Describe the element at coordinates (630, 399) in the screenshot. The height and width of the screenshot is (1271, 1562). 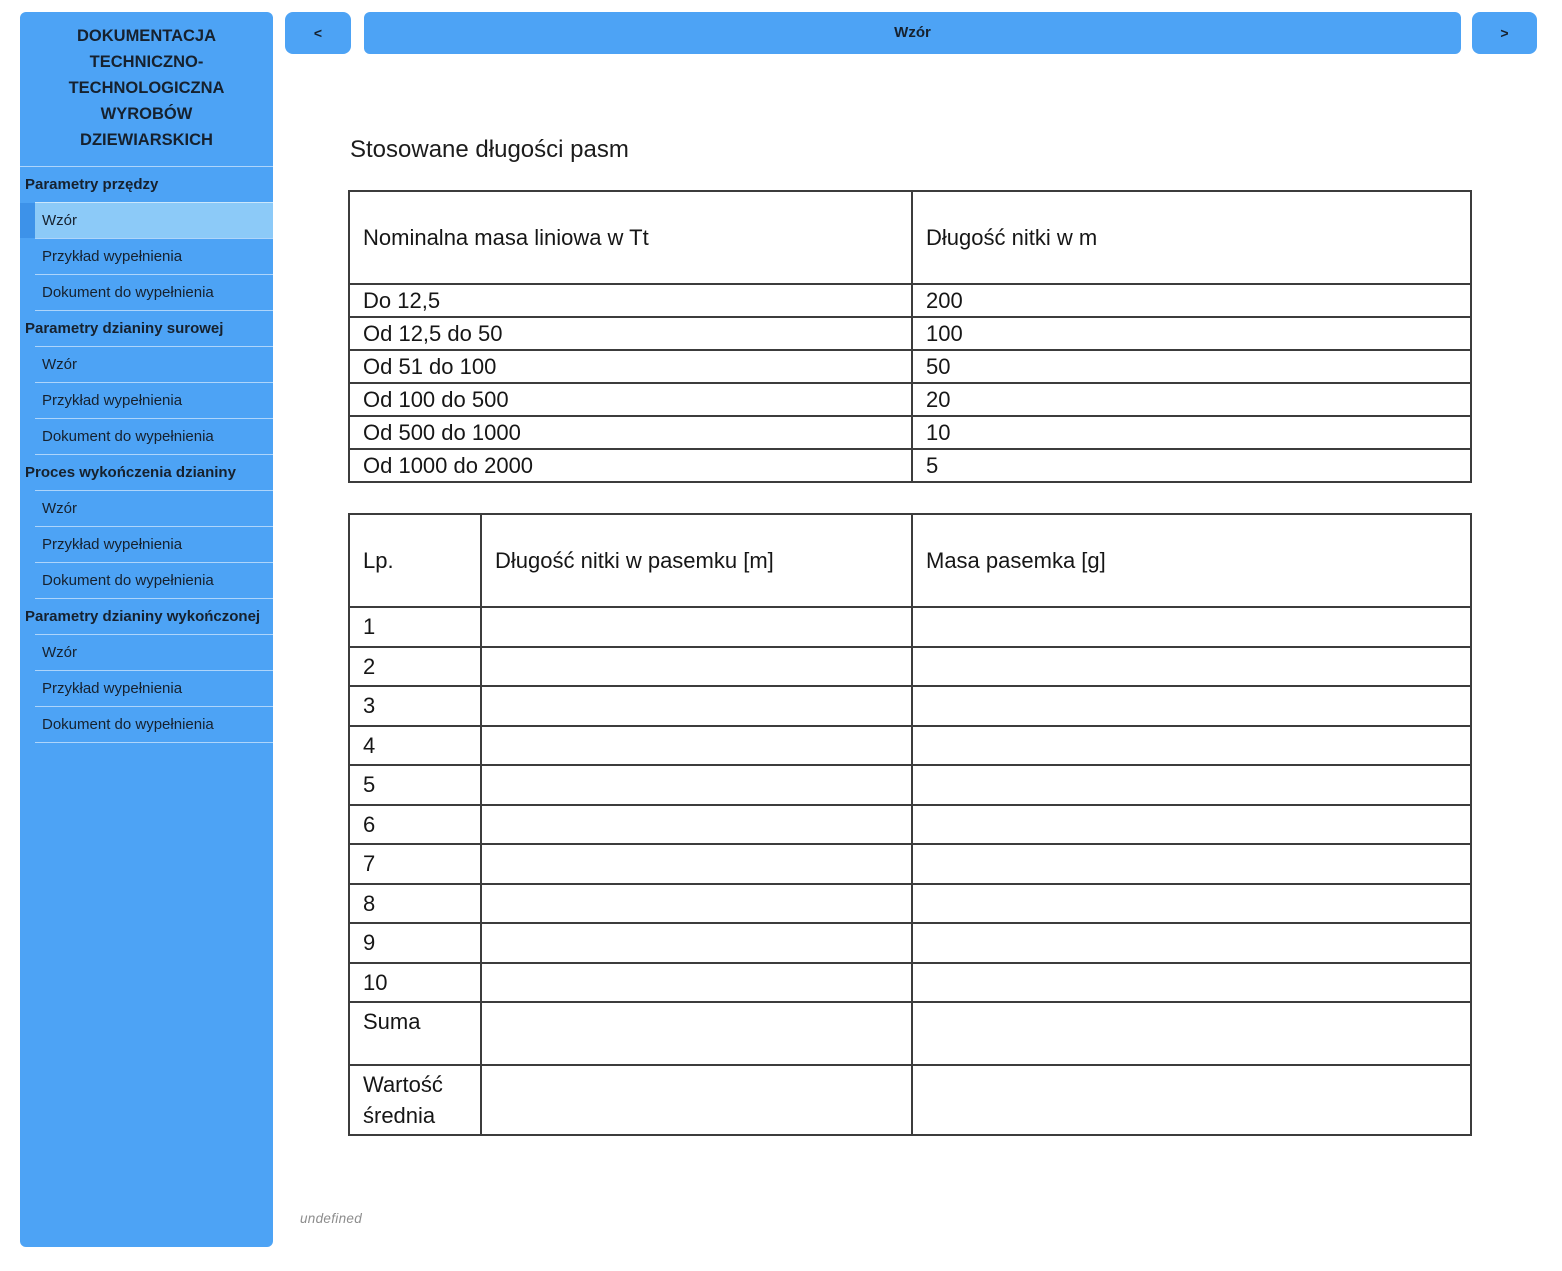
I see `table-cell: Od 100 do 500` at that location.